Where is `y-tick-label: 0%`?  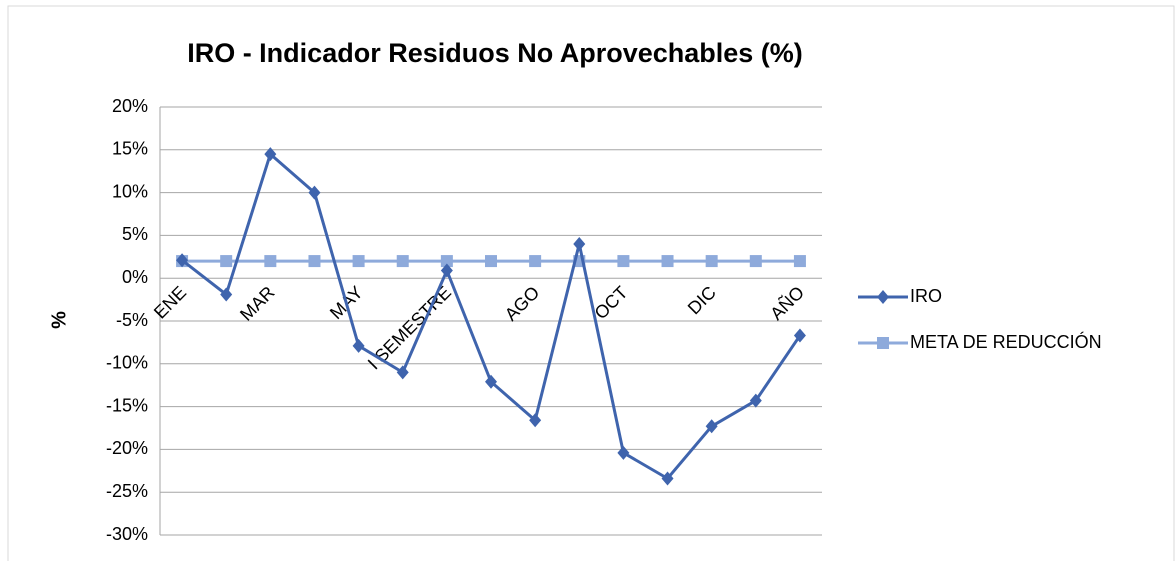 y-tick-label: 0% is located at coordinates (135, 277).